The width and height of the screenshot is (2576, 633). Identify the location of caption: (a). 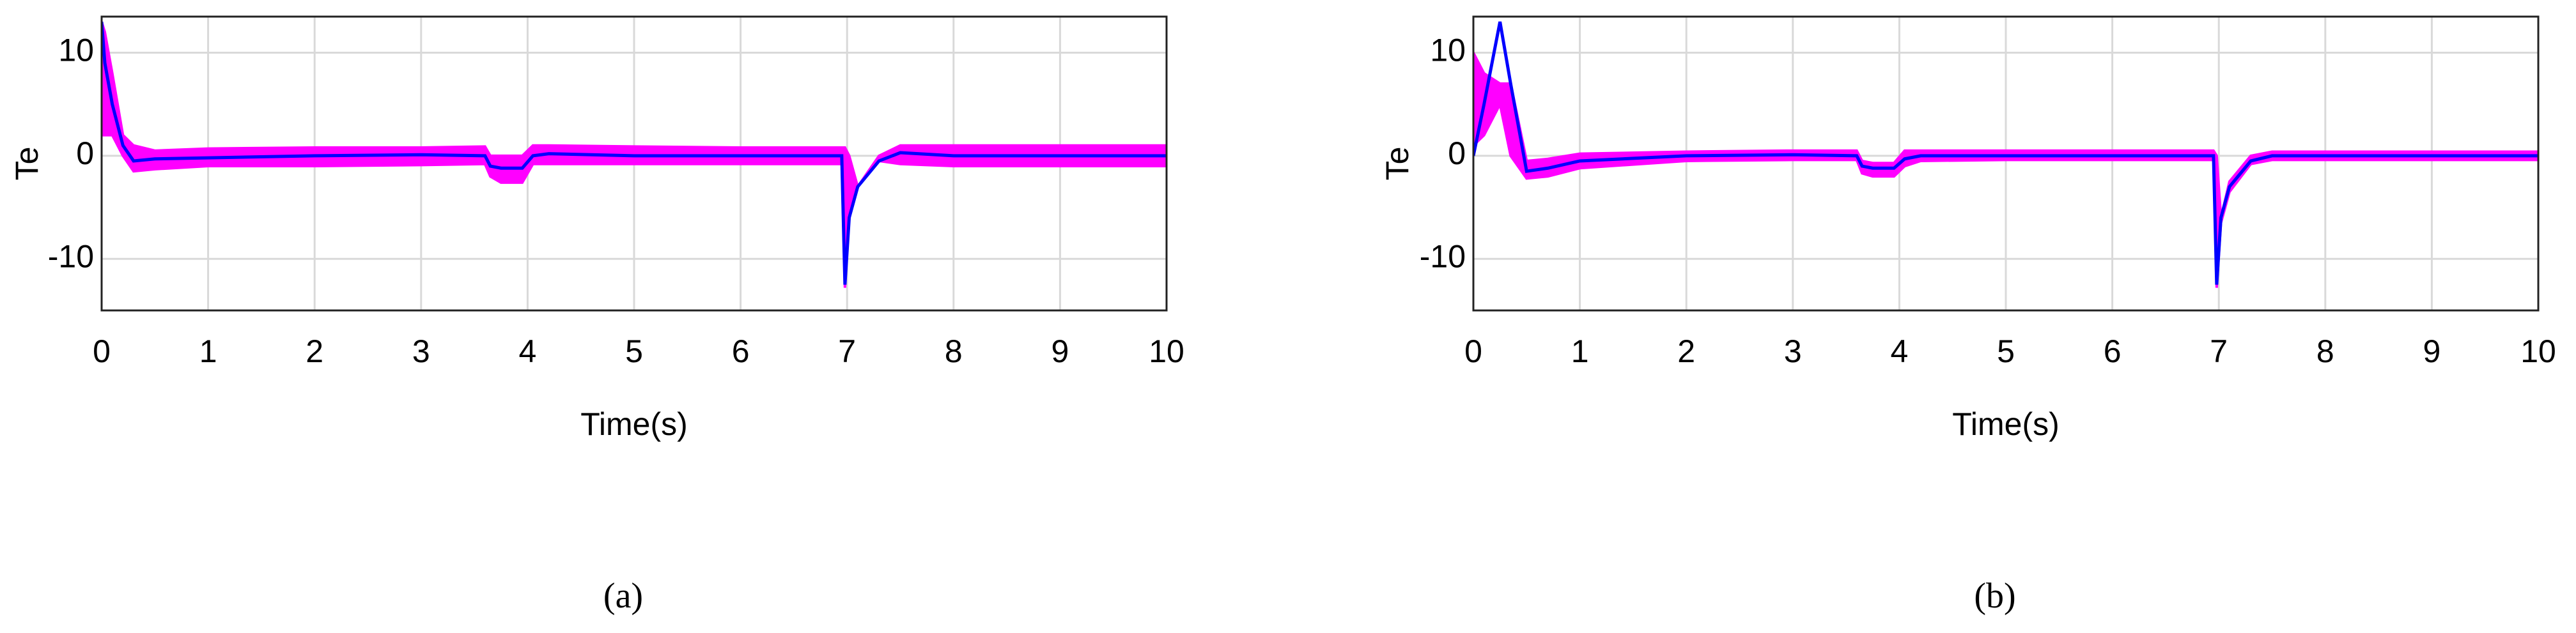
(623, 596).